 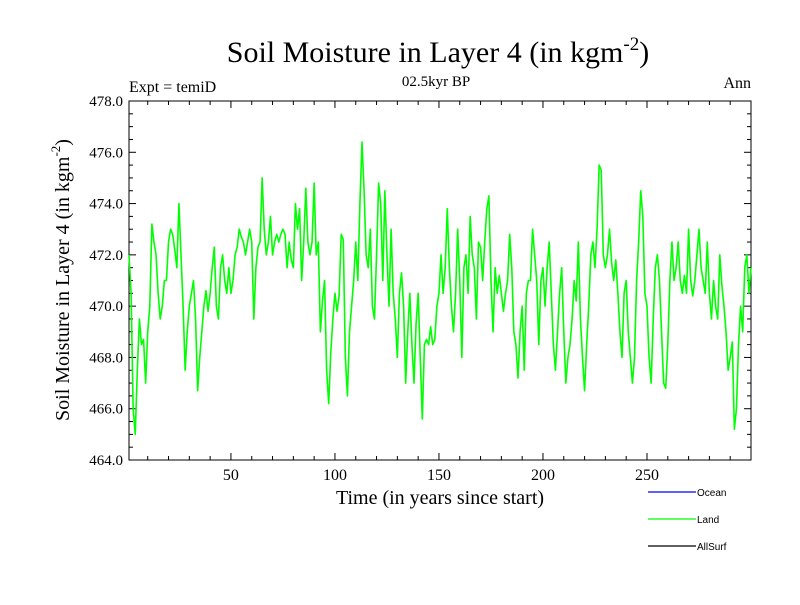 What do you see at coordinates (436, 82) in the screenshot?
I see `subtitle-center: 02.5kyr BP` at bounding box center [436, 82].